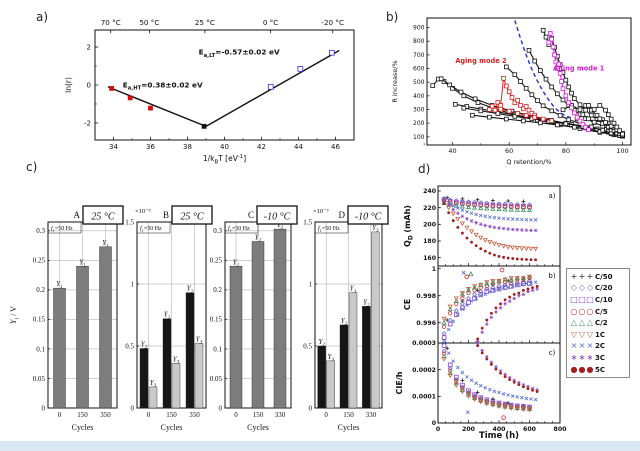 This screenshot has width=640, height=451. Describe the element at coordinates (407, 304) in the screenshot. I see `svg-text: CE` at that location.